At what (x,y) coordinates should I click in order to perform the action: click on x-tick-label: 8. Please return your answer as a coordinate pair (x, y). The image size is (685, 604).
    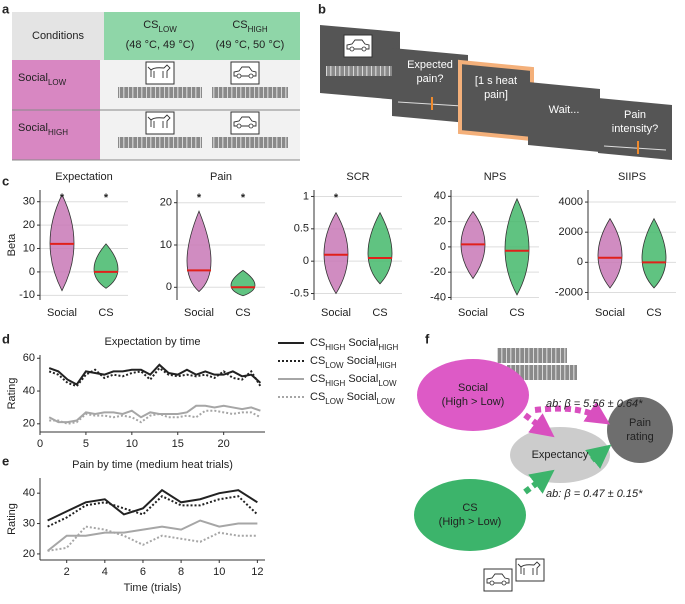
    Looking at the image, I should click on (181, 572).